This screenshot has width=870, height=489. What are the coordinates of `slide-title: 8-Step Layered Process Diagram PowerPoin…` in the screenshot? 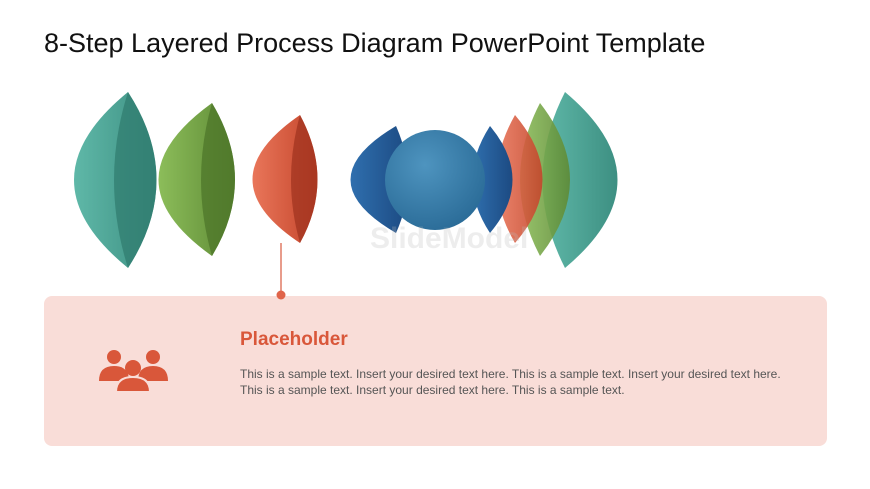 It's located at (375, 43).